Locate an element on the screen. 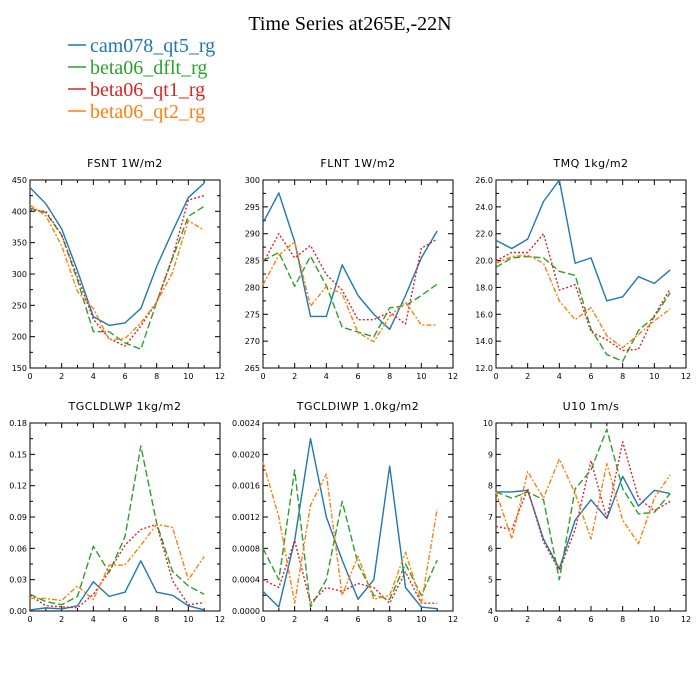 The image size is (700, 700). y-tick-label: 24.0 is located at coordinates (484, 207).